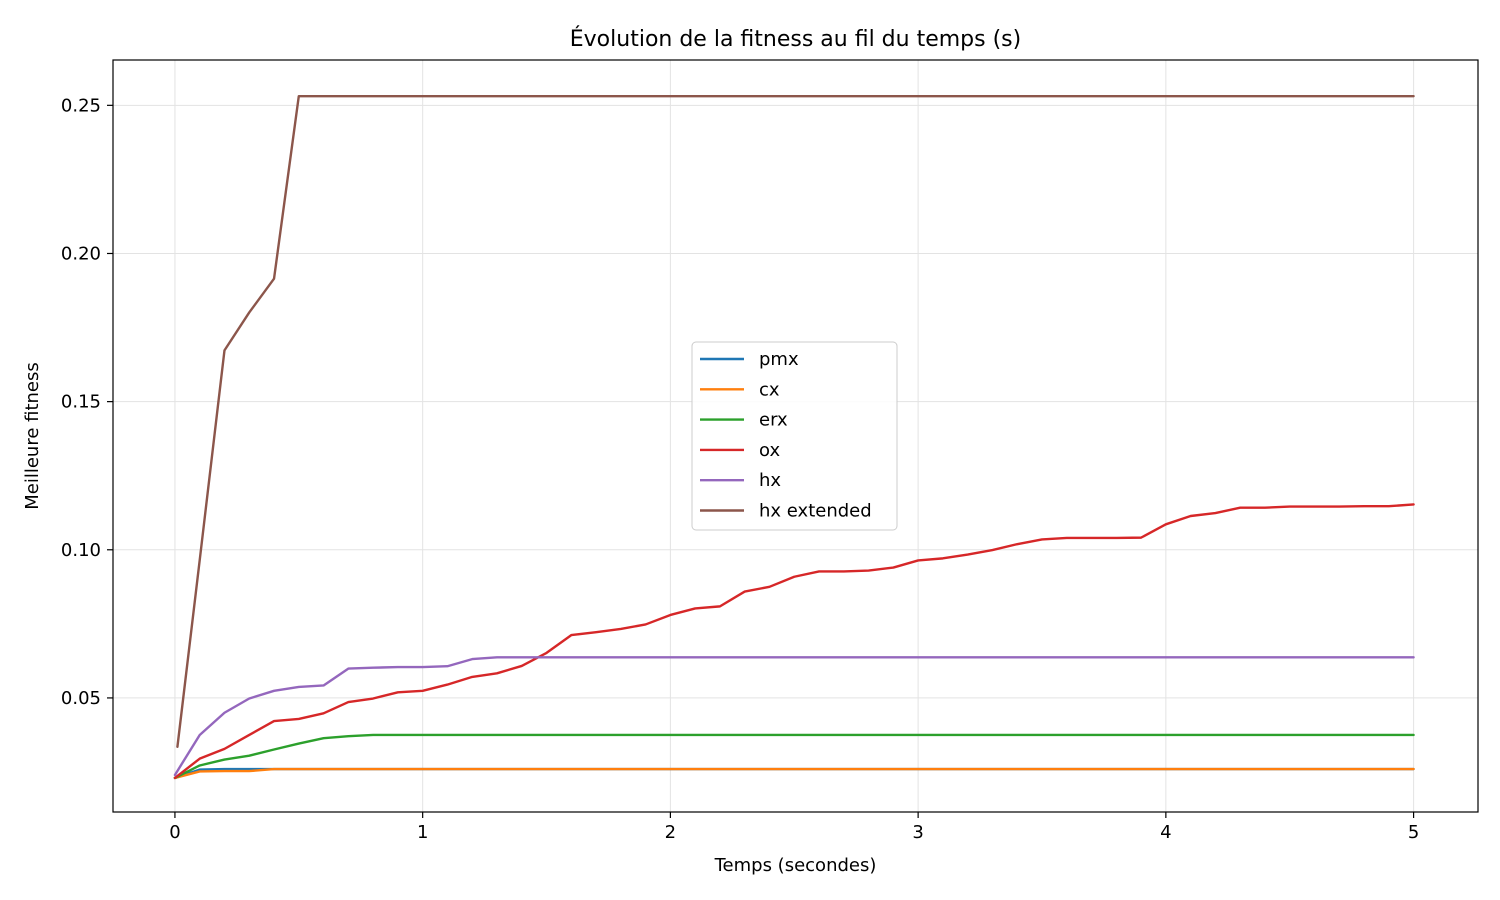 The width and height of the screenshot is (1500, 900). I want to click on legend-label-ox: ox, so click(769, 450).